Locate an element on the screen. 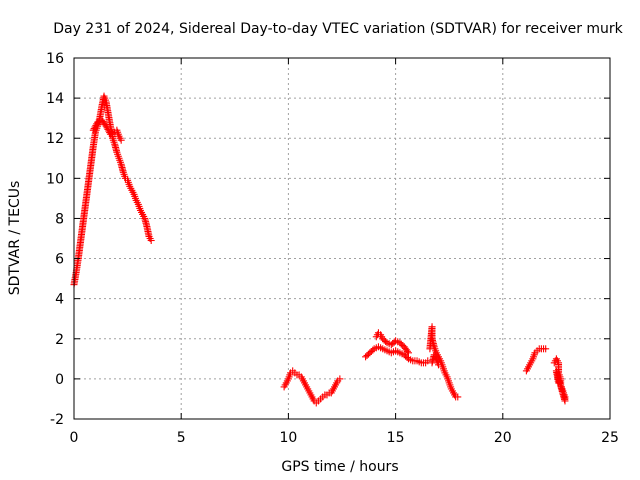 This screenshot has width=640, height=480. y-tick-label: 2 is located at coordinates (59, 340).